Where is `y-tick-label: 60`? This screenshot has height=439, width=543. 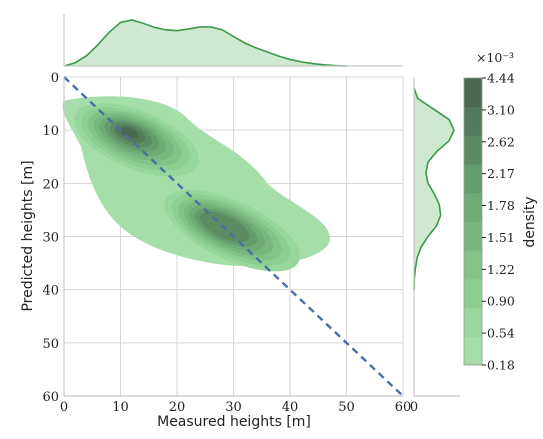 y-tick-label: 60 is located at coordinates (50, 397).